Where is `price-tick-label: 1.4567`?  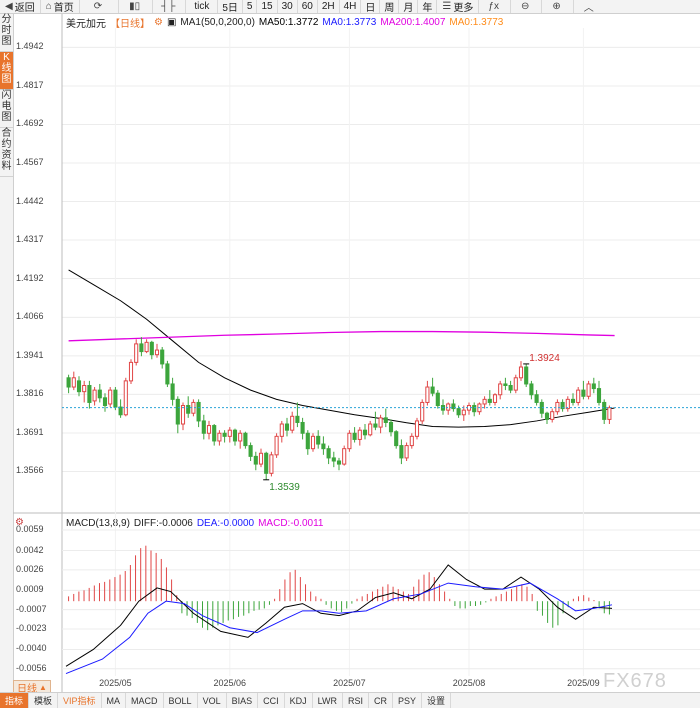
price-tick-label: 1.4567 is located at coordinates (30, 161).